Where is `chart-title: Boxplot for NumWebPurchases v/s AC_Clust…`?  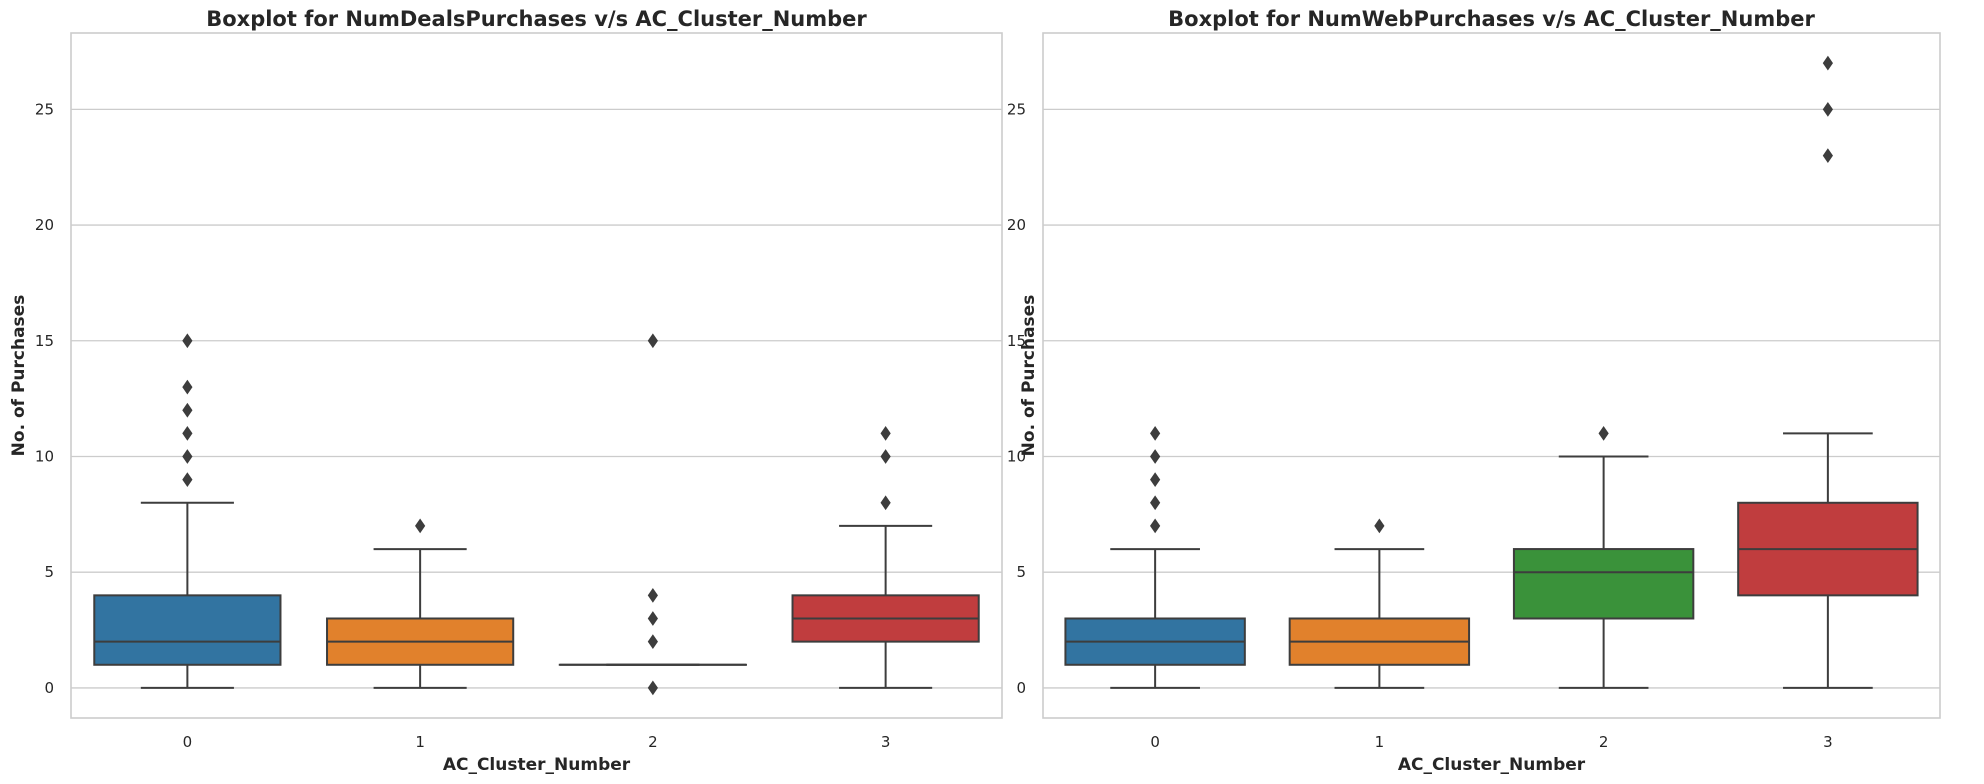 chart-title: Boxplot for NumWebPurchases v/s AC_Clust… is located at coordinates (1491, 19).